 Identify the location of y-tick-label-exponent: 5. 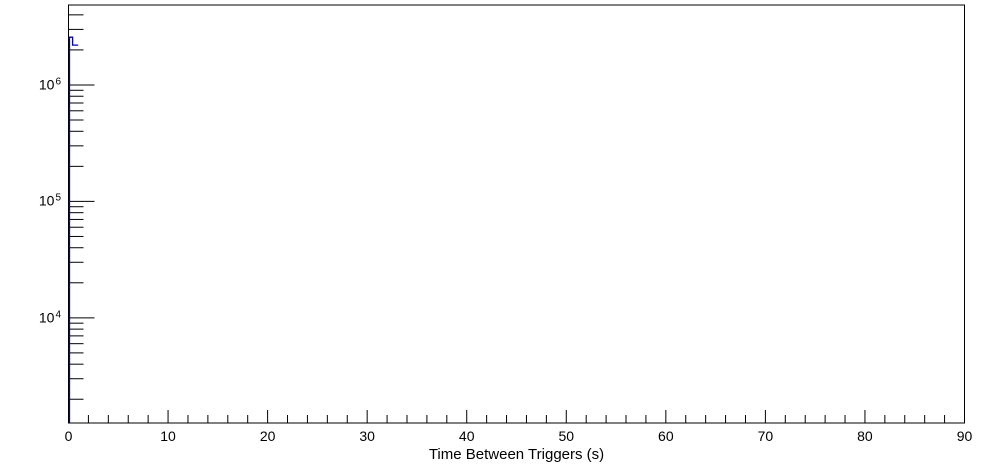
(58, 198).